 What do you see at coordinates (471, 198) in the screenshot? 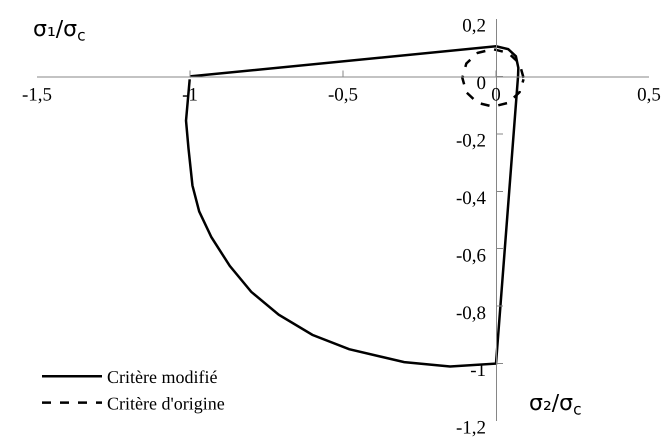
I see `y-tick-label: -0,4` at bounding box center [471, 198].